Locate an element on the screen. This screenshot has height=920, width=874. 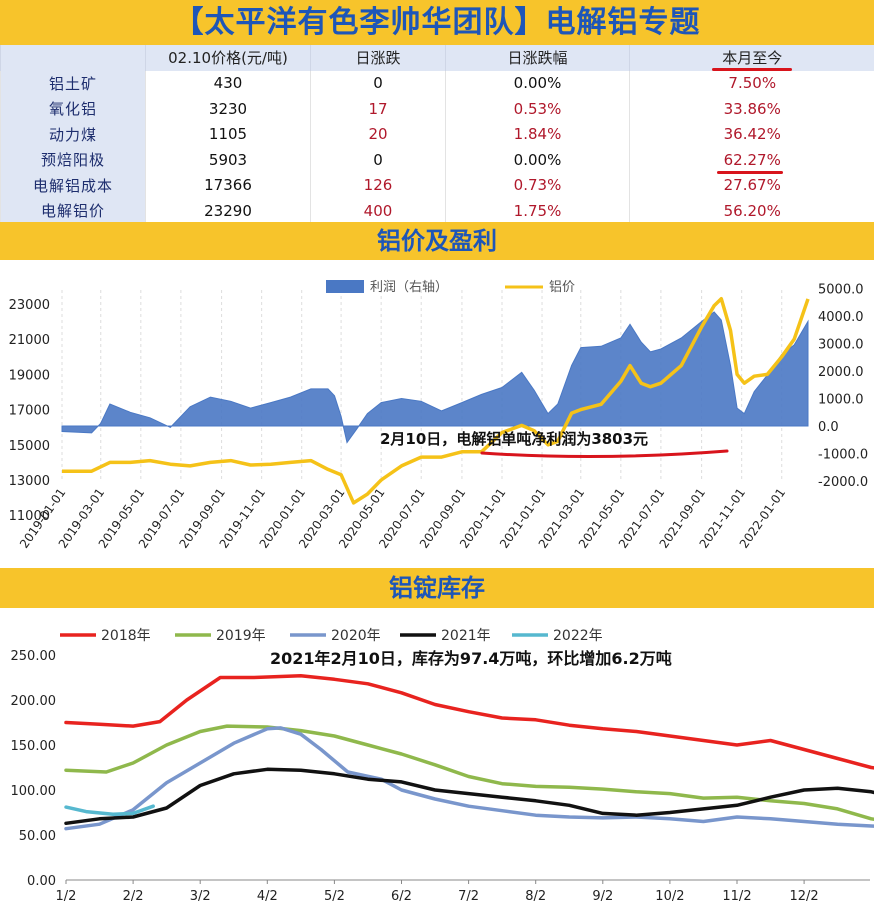
row-mtd: 36.42% is located at coordinates (751, 134).